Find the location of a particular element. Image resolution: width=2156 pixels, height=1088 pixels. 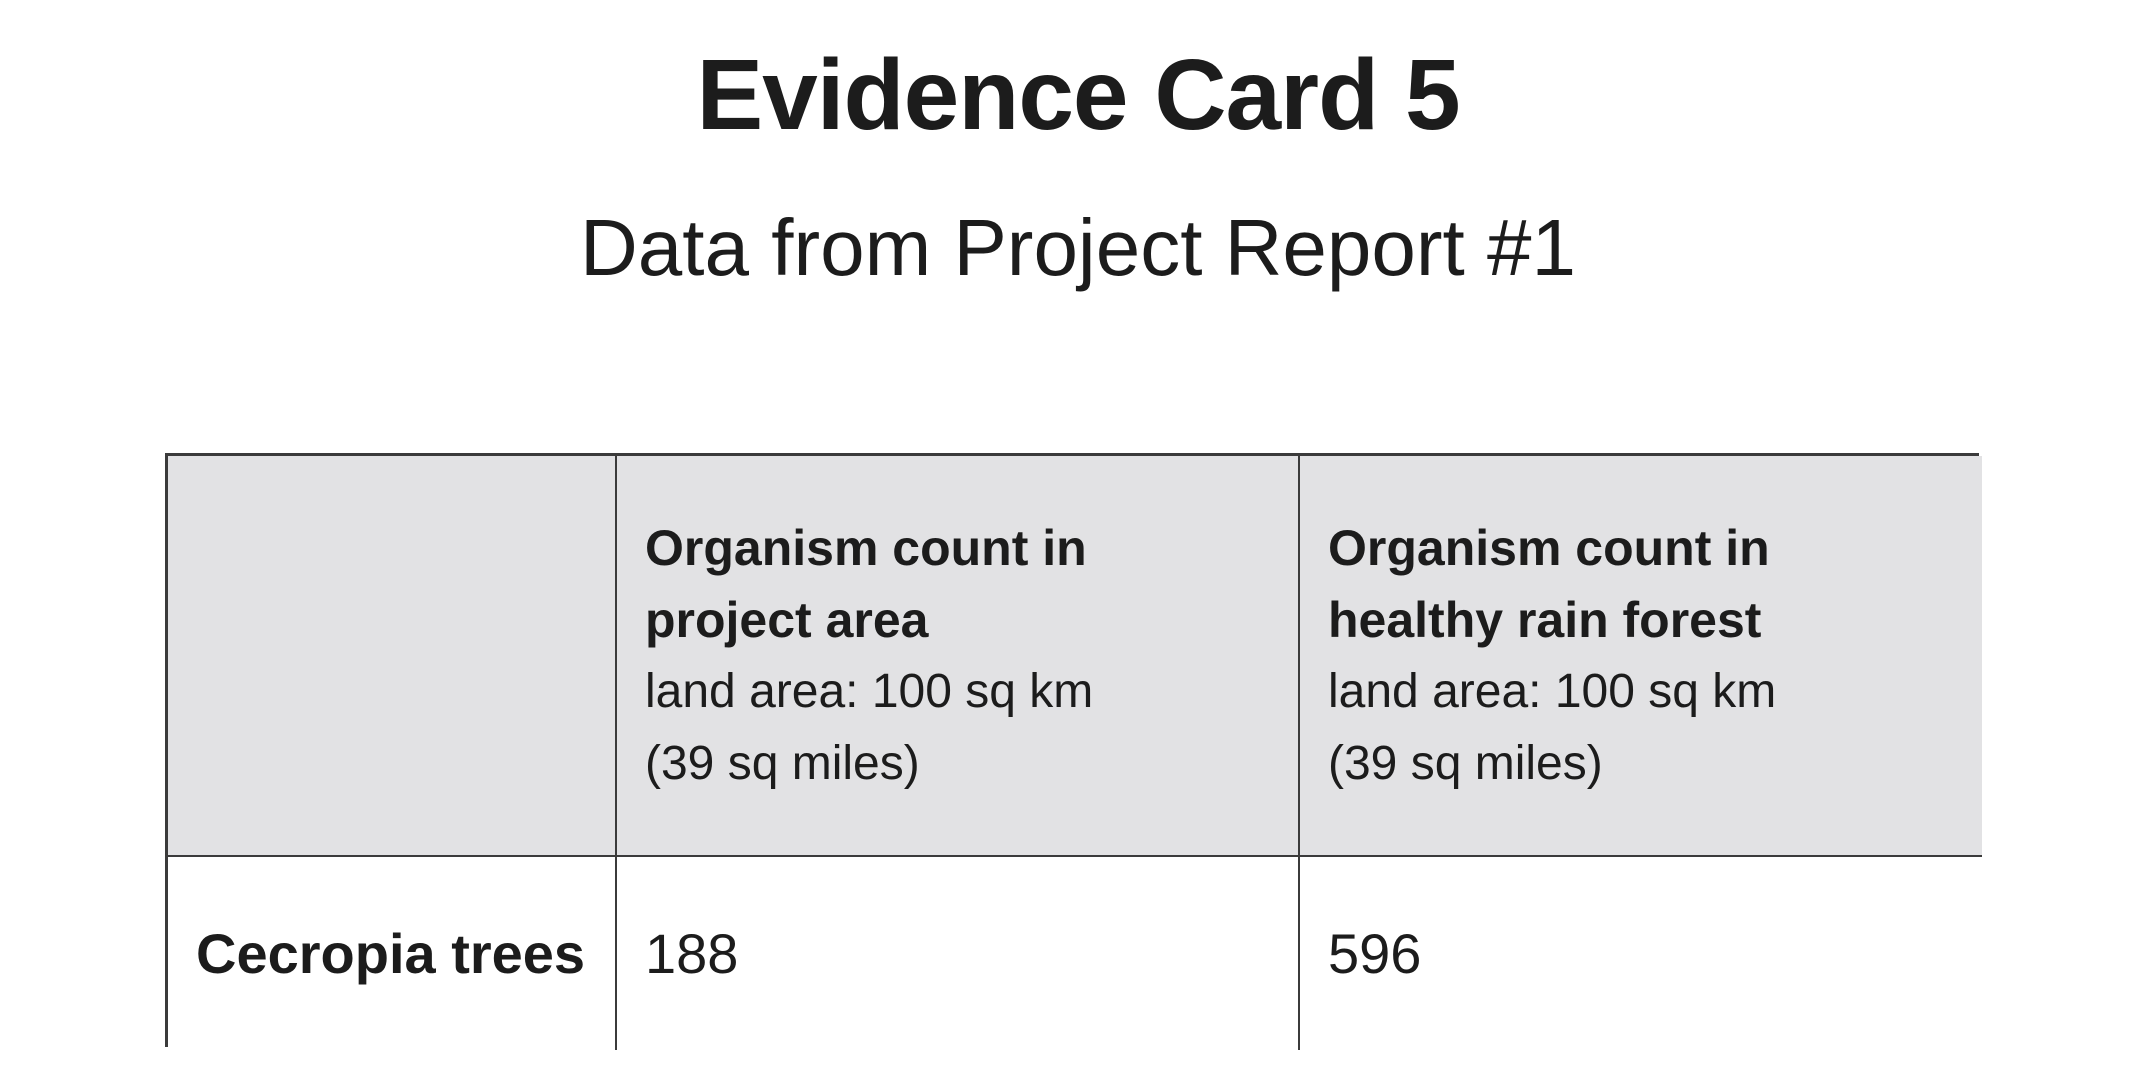

header-title-line: healthy rain forest is located at coordinates (1545, 619).